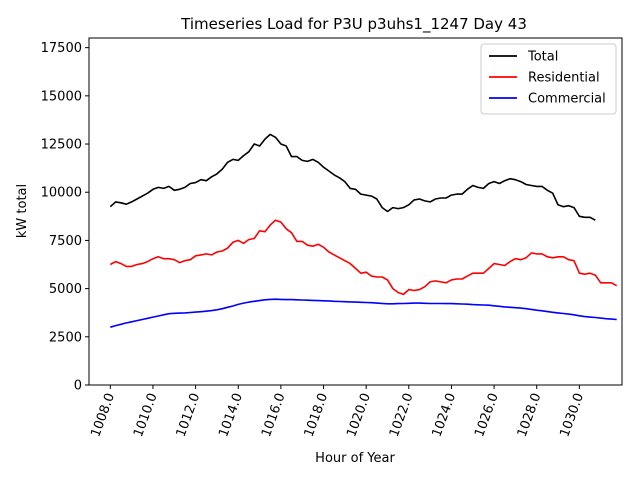  Describe the element at coordinates (402, 415) in the screenshot. I see `x-tick-label: 1022.0` at that location.